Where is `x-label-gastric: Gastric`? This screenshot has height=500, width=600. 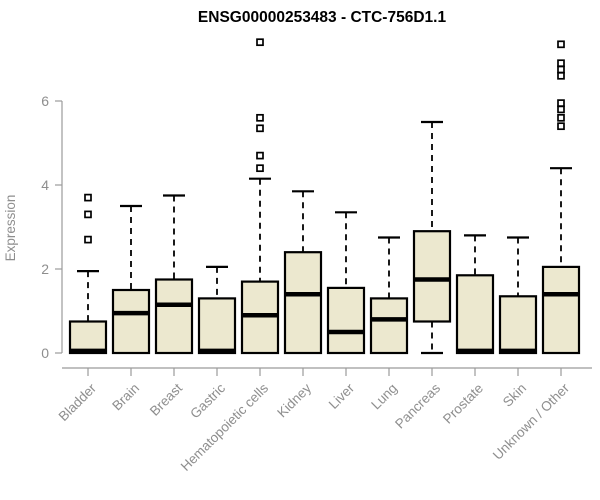
x-label-gastric: Gastric is located at coordinates (207, 400).